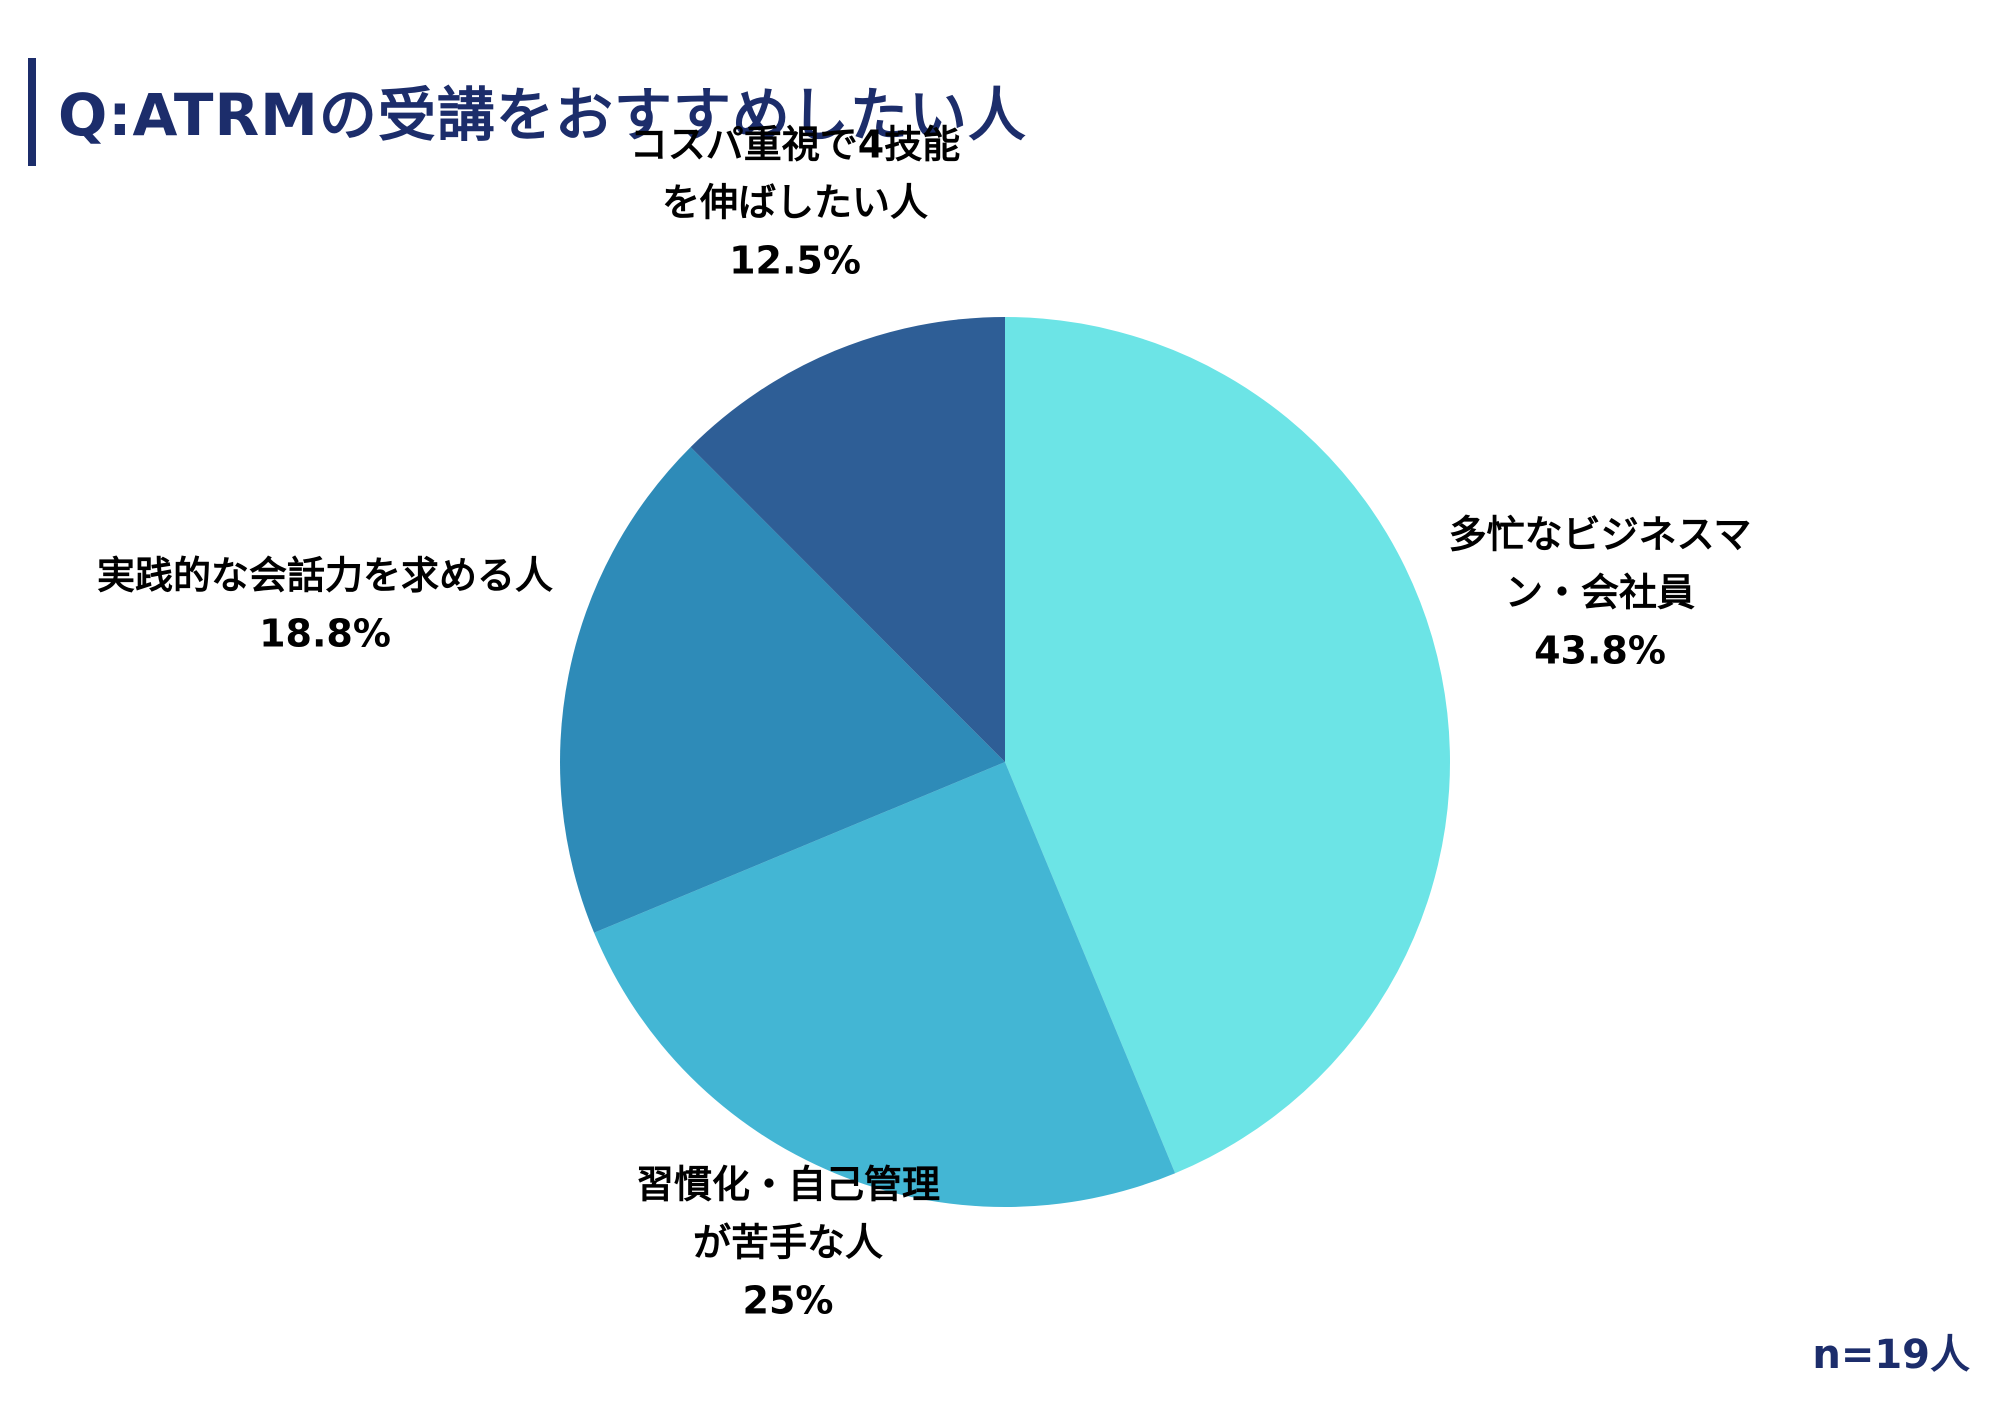  Describe the element at coordinates (325, 576) in the screenshot. I see `slice-label-line: 実践的な会話力を求める人` at that location.